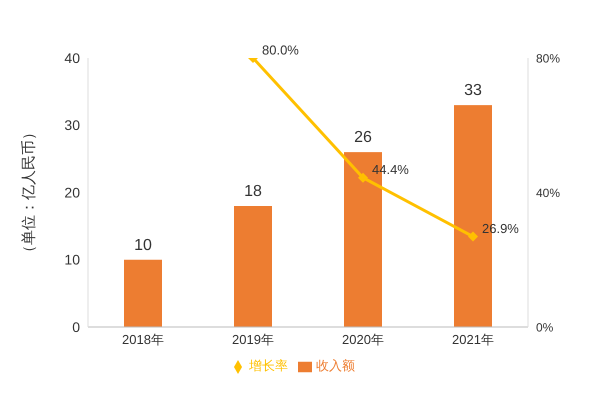  I want to click on data-label: 26, so click(363, 137).